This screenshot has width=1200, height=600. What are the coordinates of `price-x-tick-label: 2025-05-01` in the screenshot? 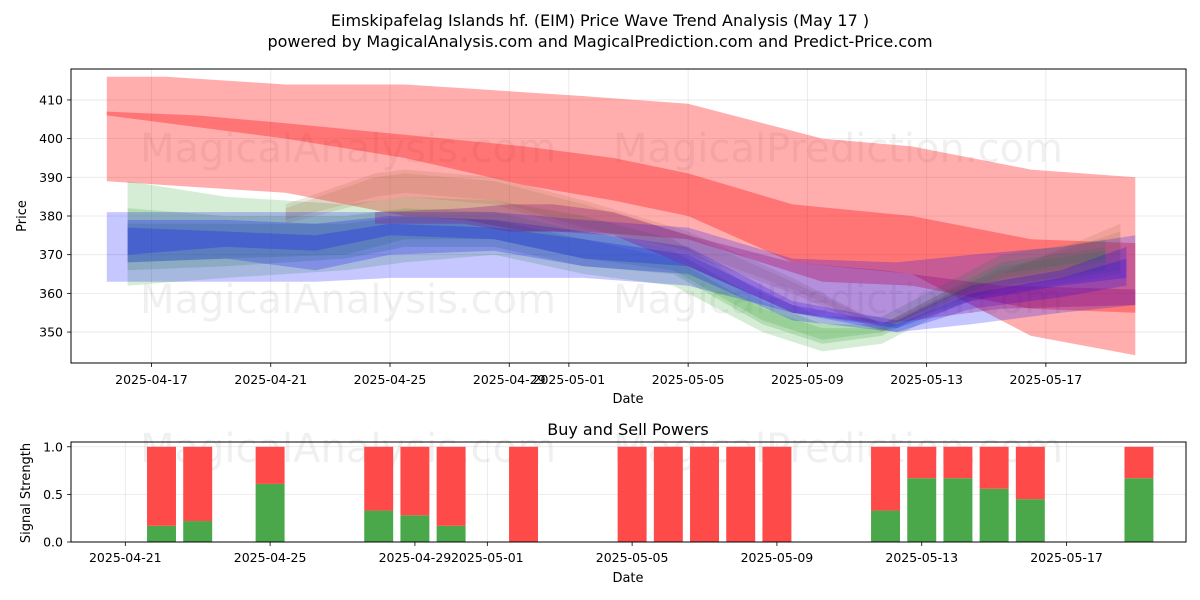 It's located at (569, 379).